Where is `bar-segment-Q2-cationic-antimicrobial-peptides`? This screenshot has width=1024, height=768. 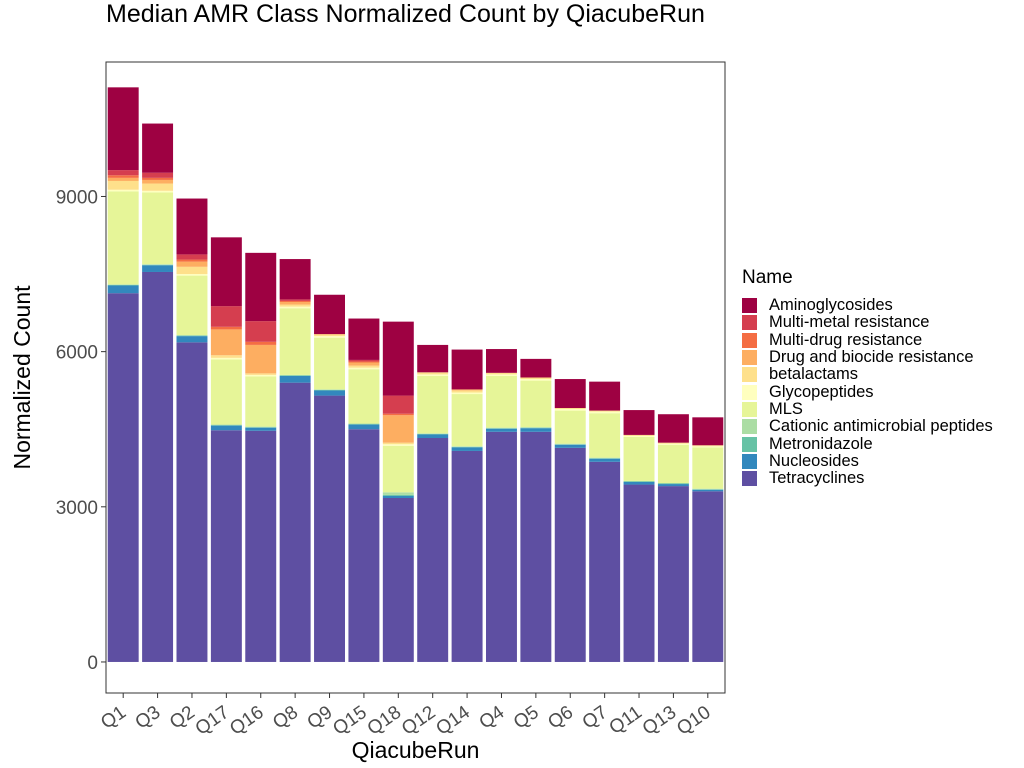
bar-segment-Q2-cationic-antimicrobial-peptides is located at coordinates (192, 335).